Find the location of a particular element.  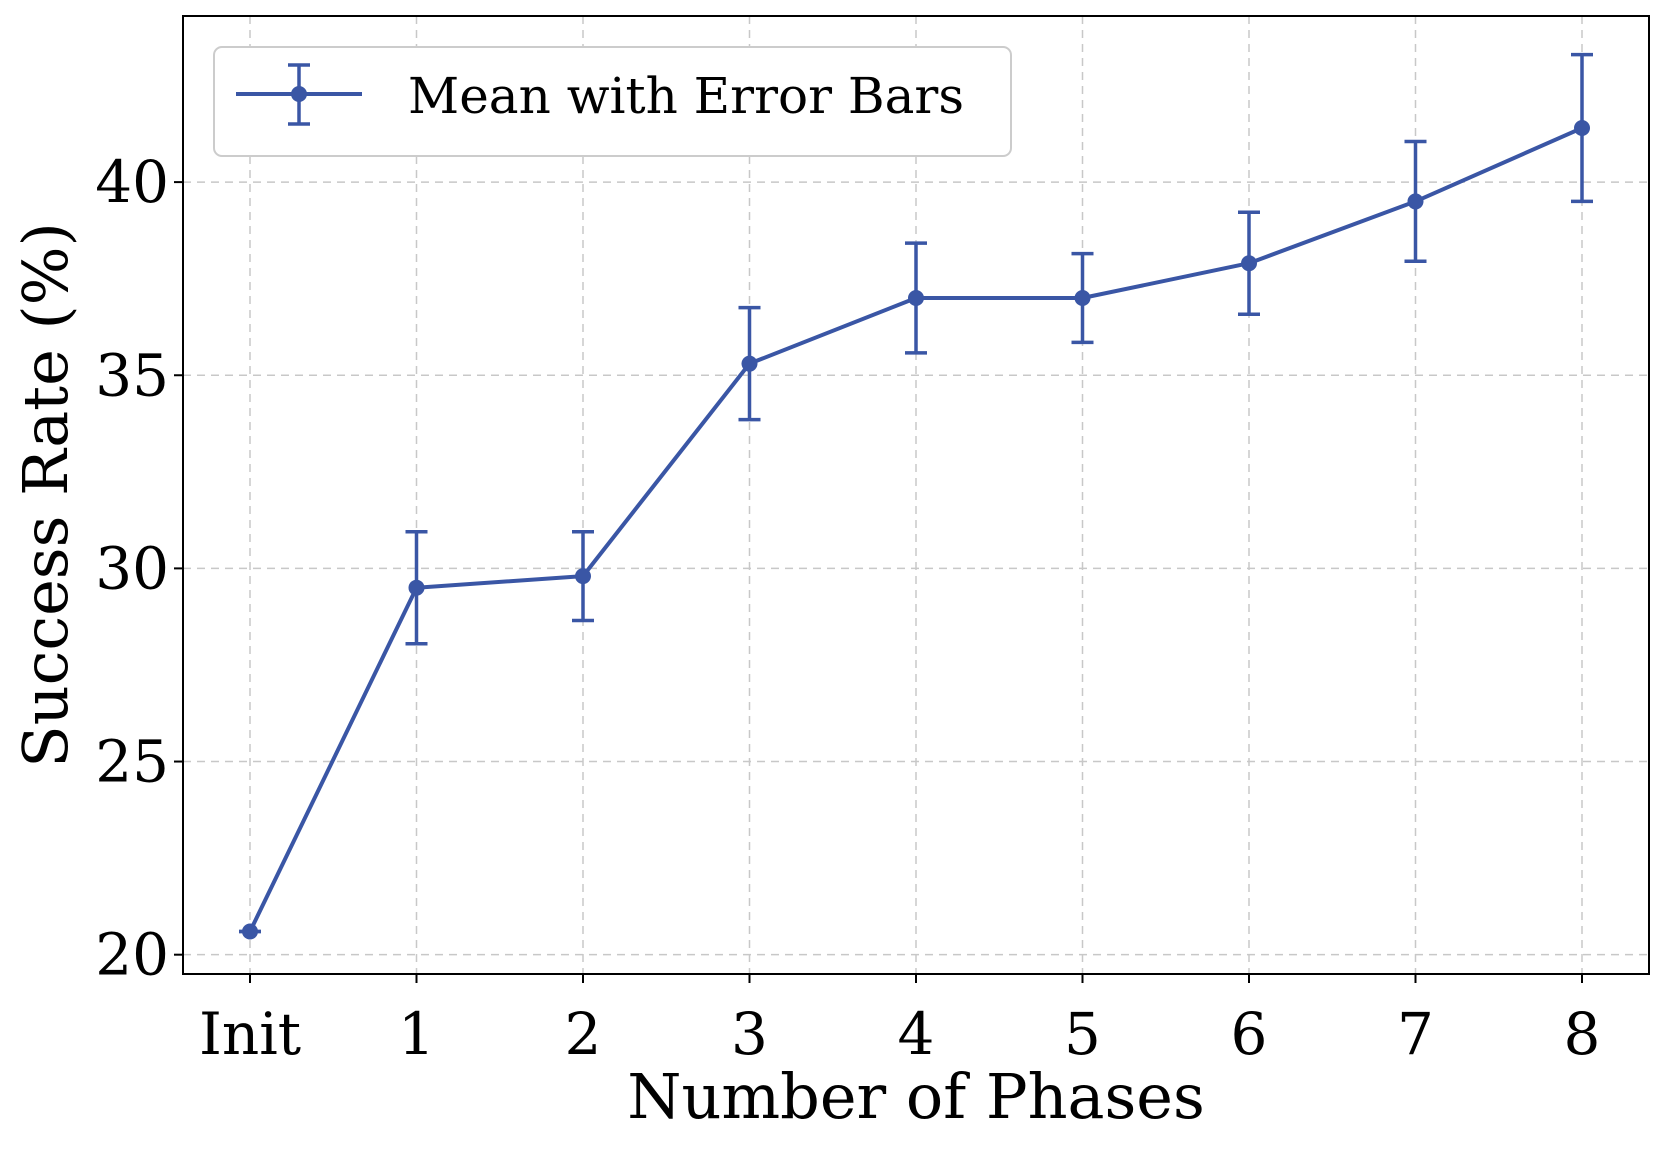

x-axis-title: Number of Phases is located at coordinates (916, 1096).